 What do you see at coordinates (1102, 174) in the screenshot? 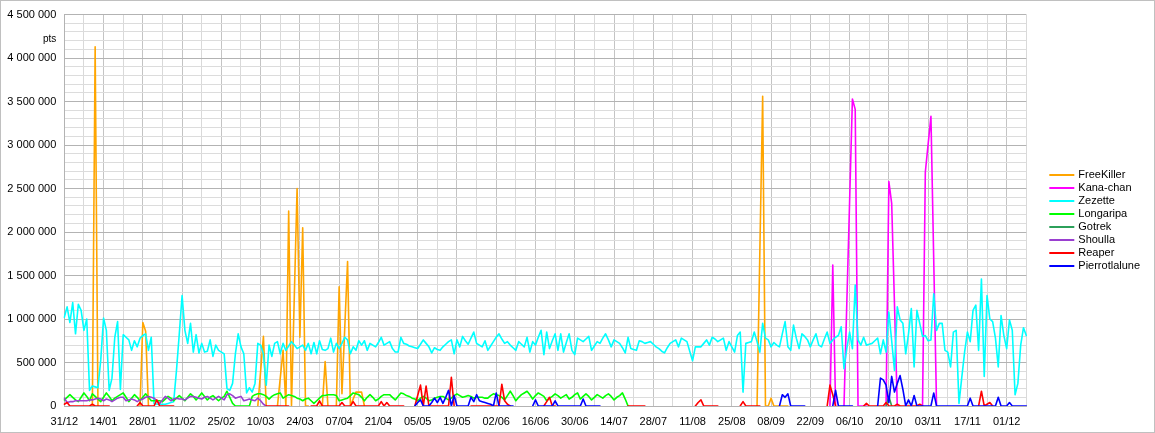
I see `legend-label: FreeKiller` at bounding box center [1102, 174].